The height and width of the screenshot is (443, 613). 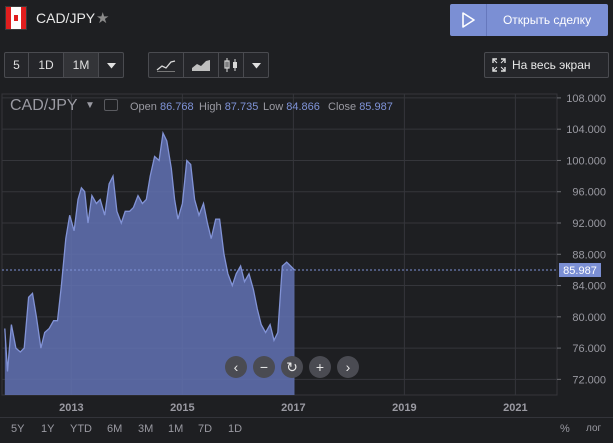 I want to click on ohlc-high: High 87.735, so click(x=228, y=107).